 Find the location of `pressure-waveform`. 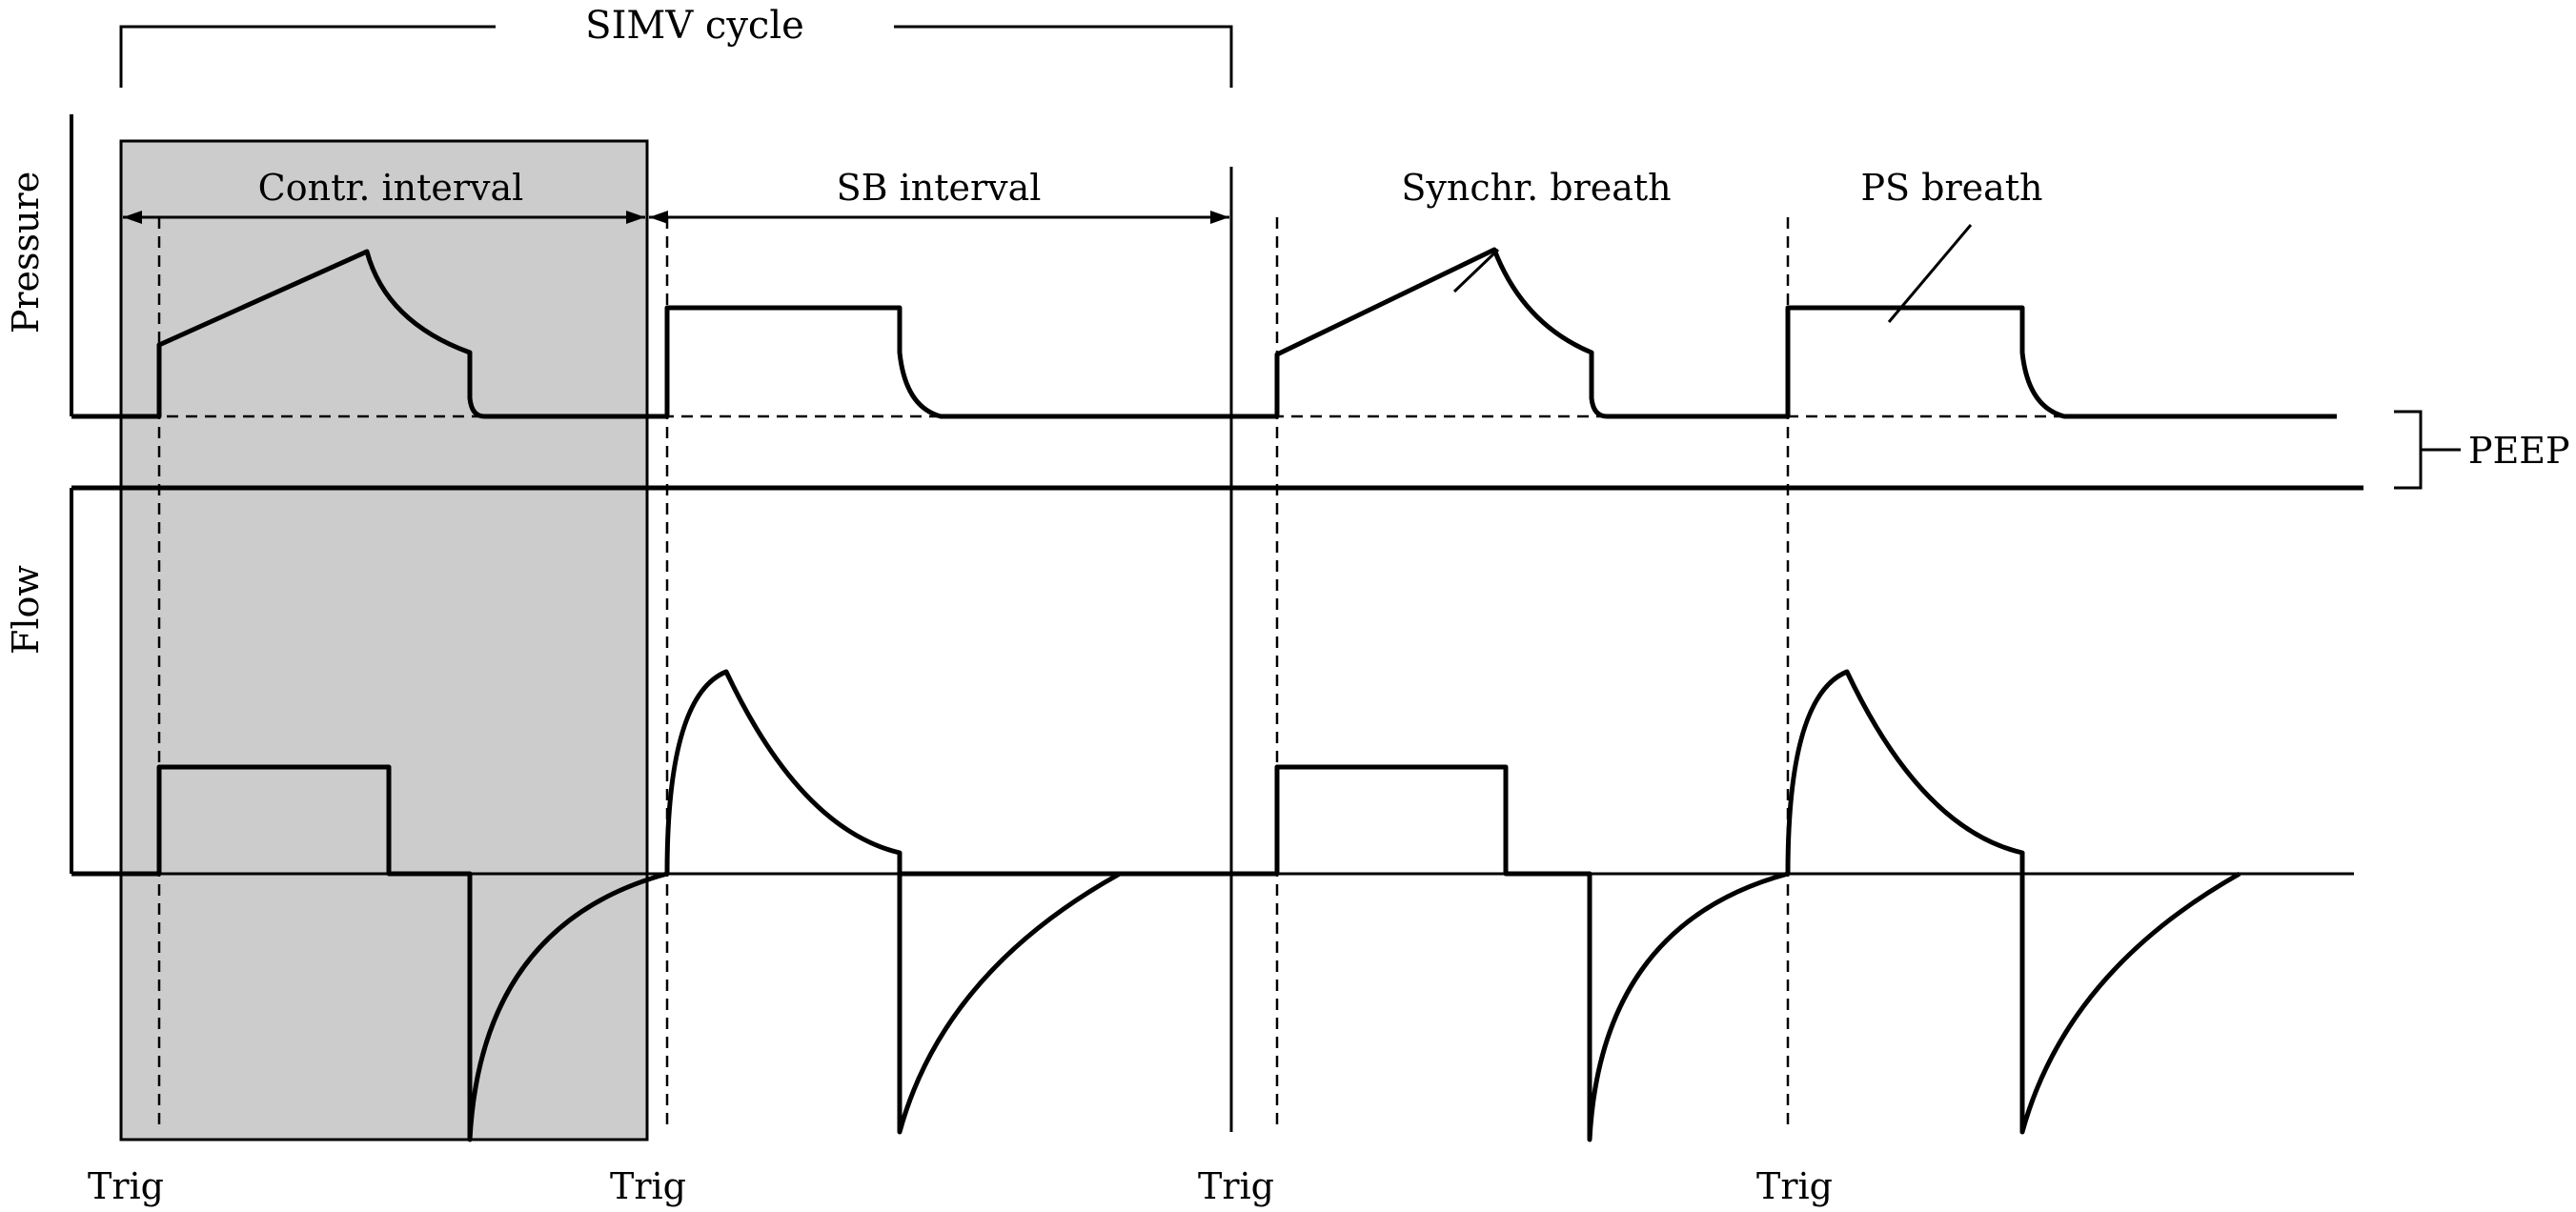

pressure-waveform is located at coordinates (1204, 333).